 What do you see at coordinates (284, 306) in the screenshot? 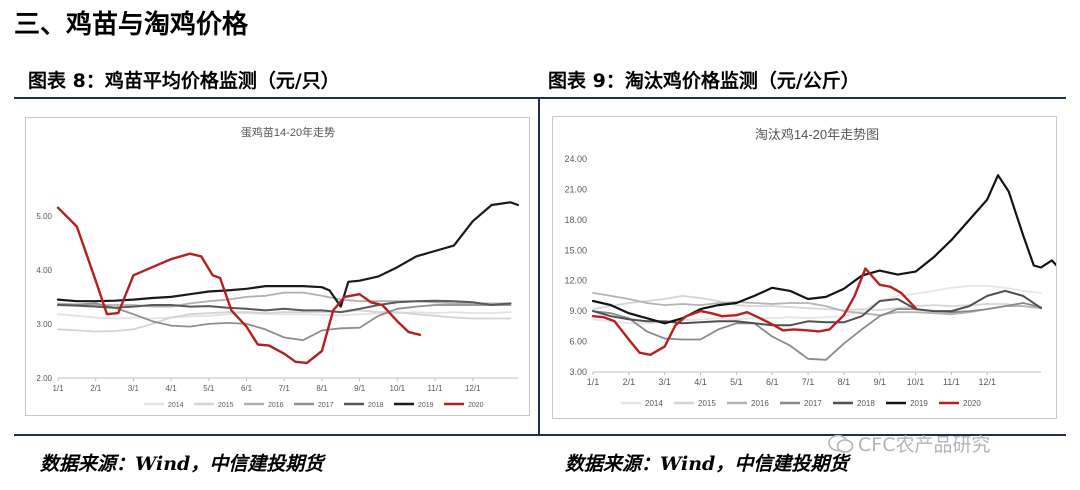
I see `series-line-2018` at bounding box center [284, 306].